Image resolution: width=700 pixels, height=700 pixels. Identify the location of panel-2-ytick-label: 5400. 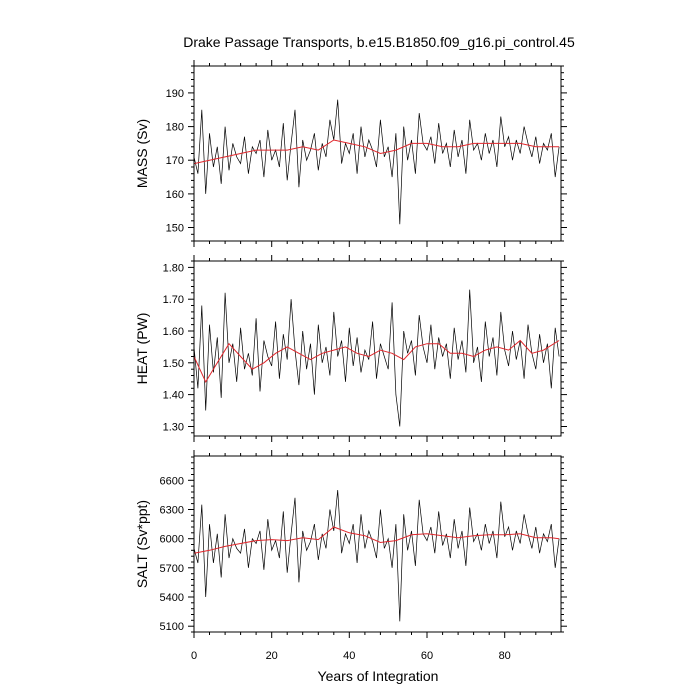
(172, 598).